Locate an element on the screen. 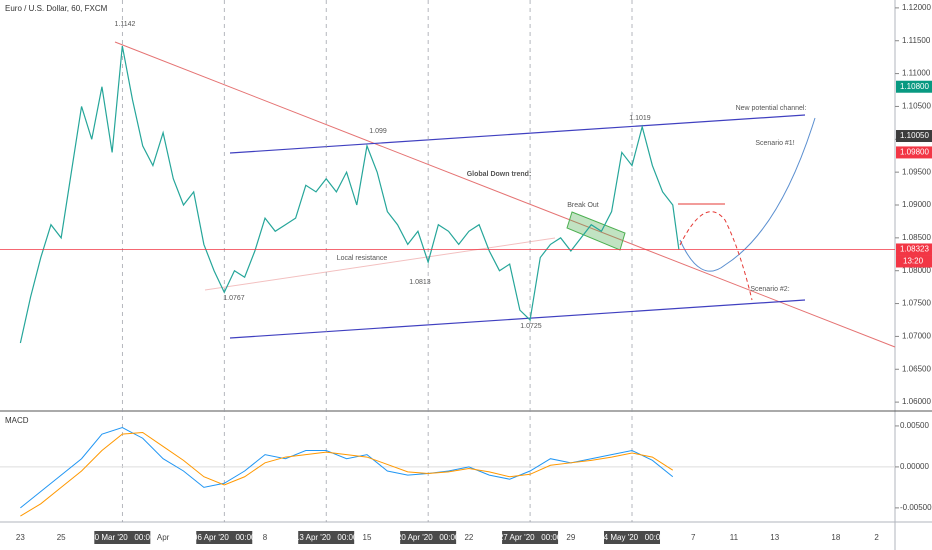 This screenshot has width=932, height=550. x-tick-label: 18 is located at coordinates (835, 537).